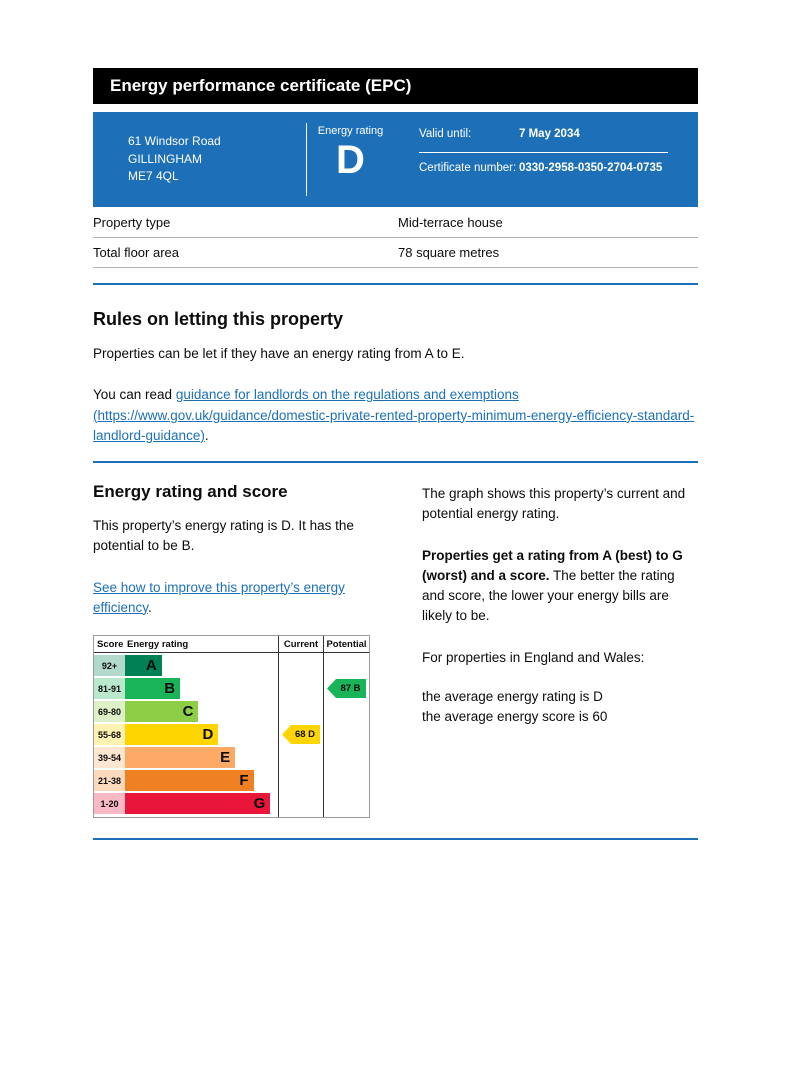 The image size is (791, 1092). What do you see at coordinates (150, 607) in the screenshot?
I see `improve-link-suffix: .` at bounding box center [150, 607].